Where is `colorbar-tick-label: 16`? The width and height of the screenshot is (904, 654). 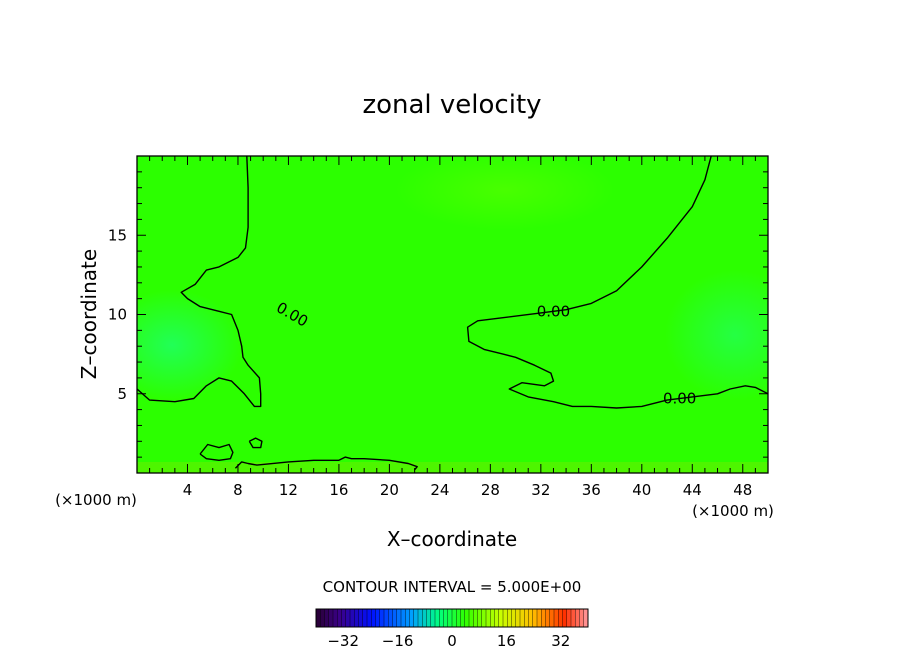
colorbar-tick-label: 16 is located at coordinates (506, 641).